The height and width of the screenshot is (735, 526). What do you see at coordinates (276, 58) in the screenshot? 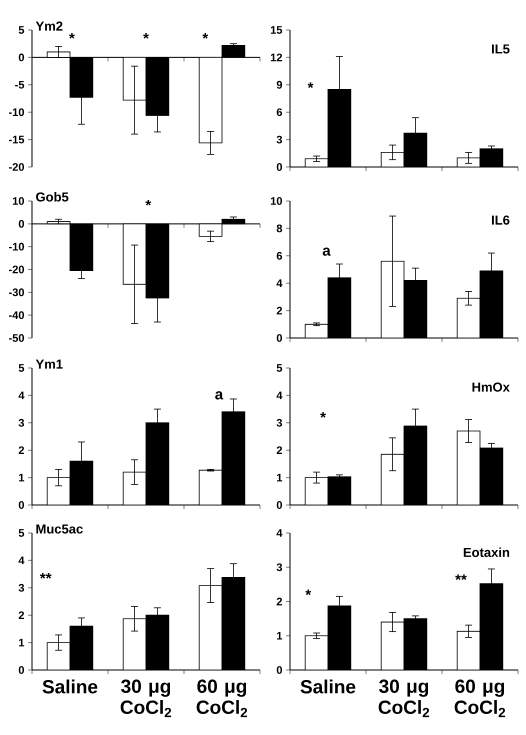
I see `y-tick-label: 12` at bounding box center [276, 58].